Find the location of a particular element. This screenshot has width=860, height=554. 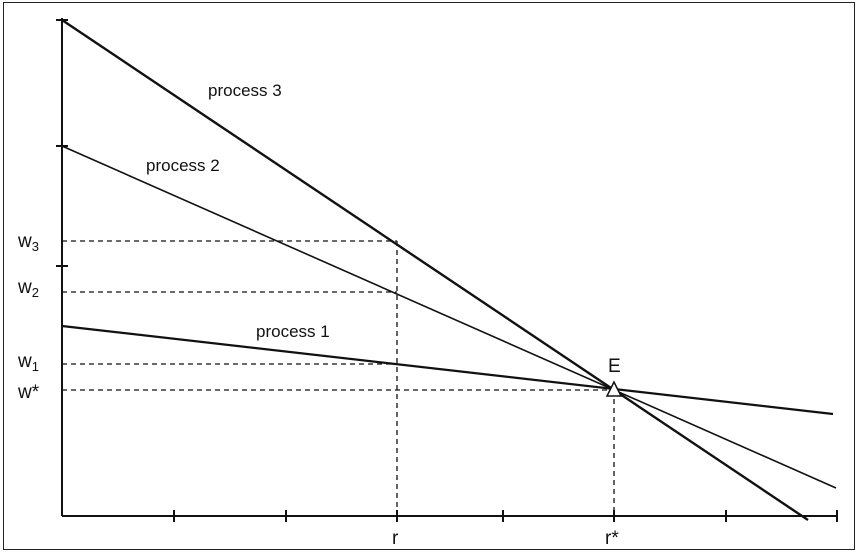

w1-subscript: 1 is located at coordinates (35, 366).